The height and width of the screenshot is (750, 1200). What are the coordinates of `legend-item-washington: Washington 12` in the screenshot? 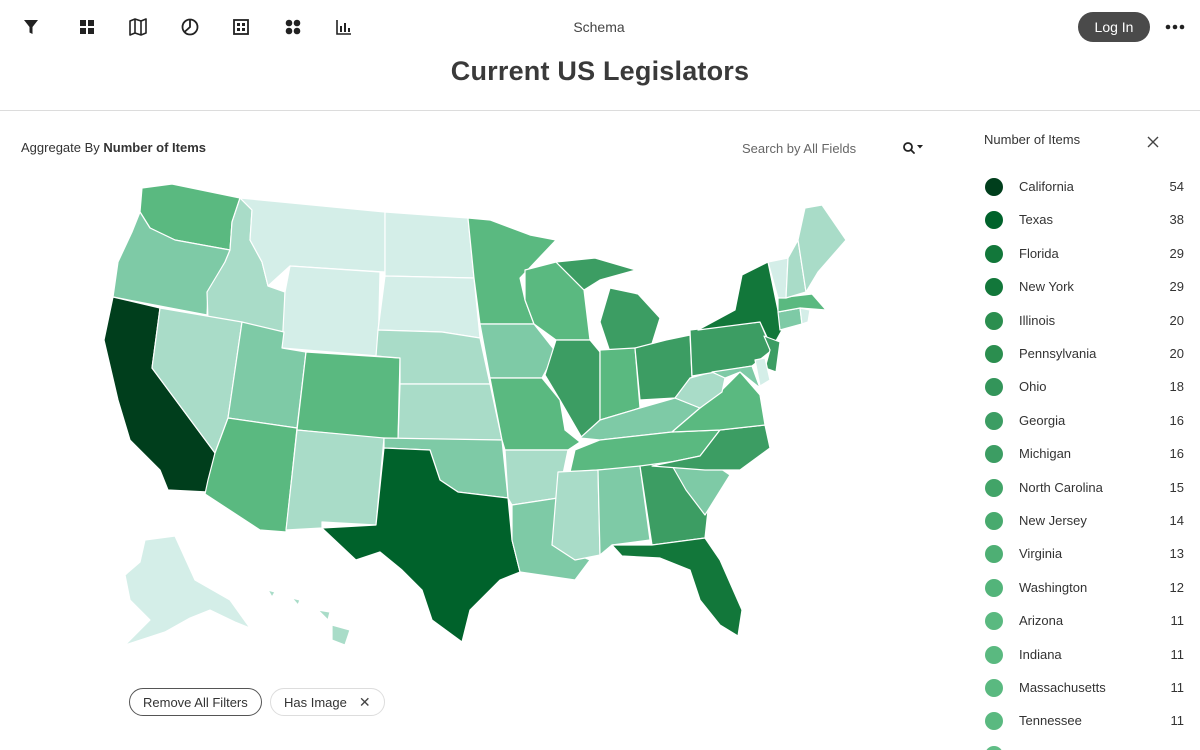 It's located at (1080, 588).